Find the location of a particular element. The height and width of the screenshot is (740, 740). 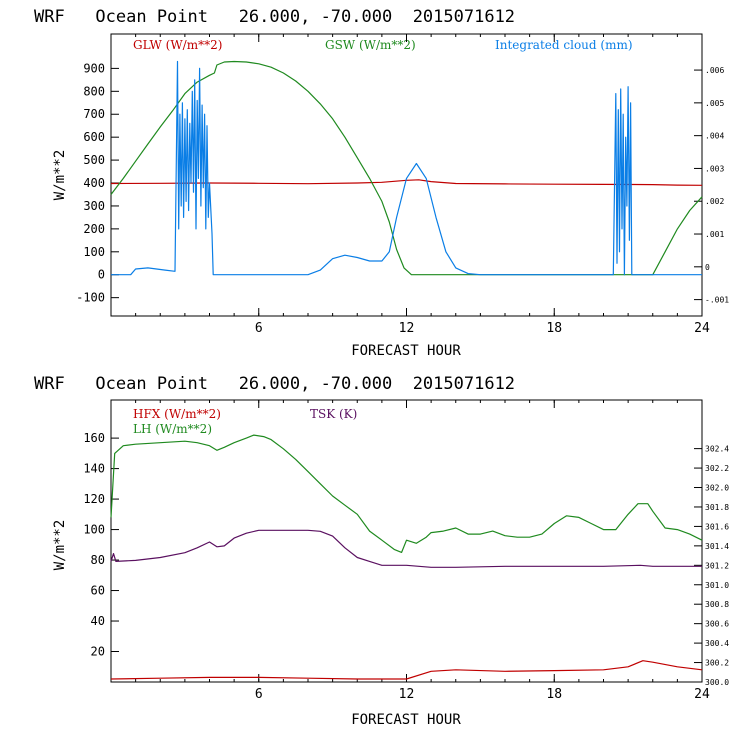

top-y-tick-label: 0 is located at coordinates (101, 275).